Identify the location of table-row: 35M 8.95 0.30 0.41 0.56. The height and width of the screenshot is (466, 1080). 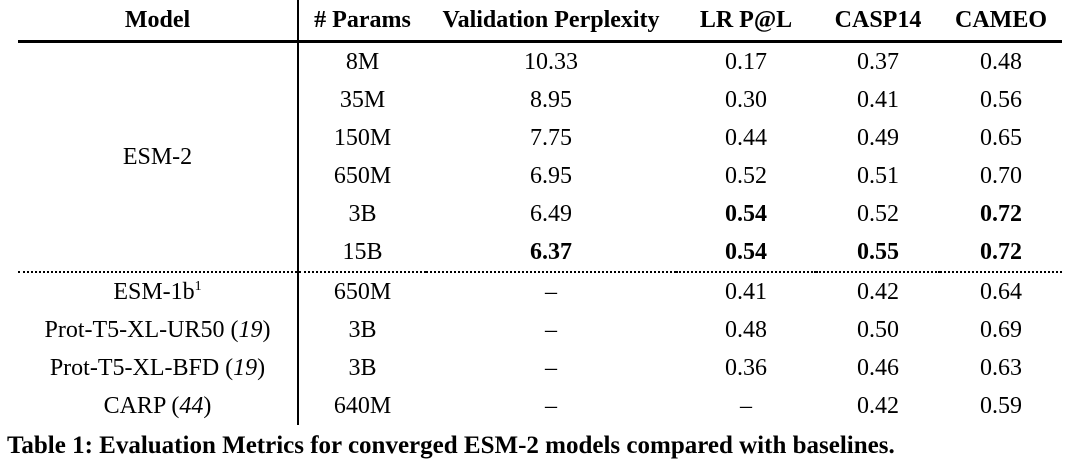
(540, 100).